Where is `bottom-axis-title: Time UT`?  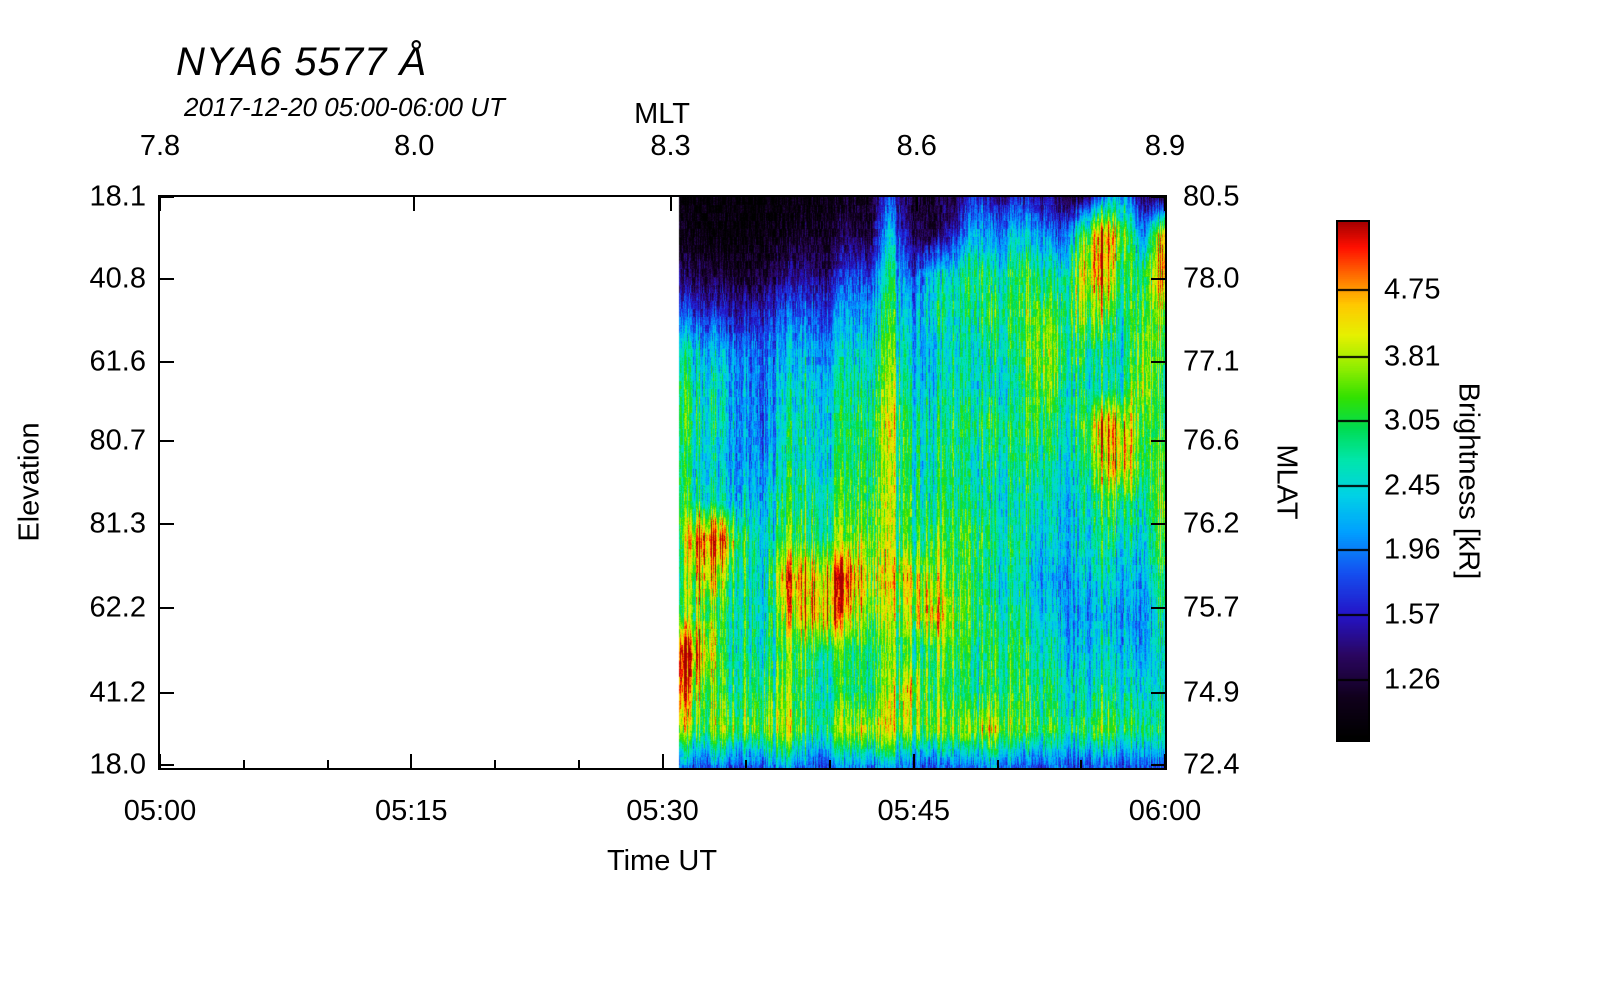 bottom-axis-title: Time UT is located at coordinates (662, 861).